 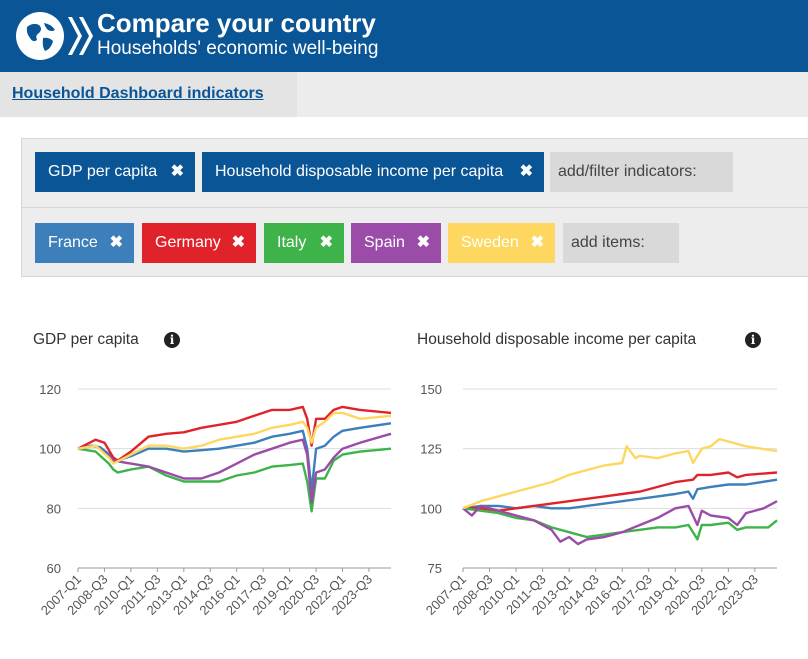 I want to click on series-line-spain, so click(x=234, y=468).